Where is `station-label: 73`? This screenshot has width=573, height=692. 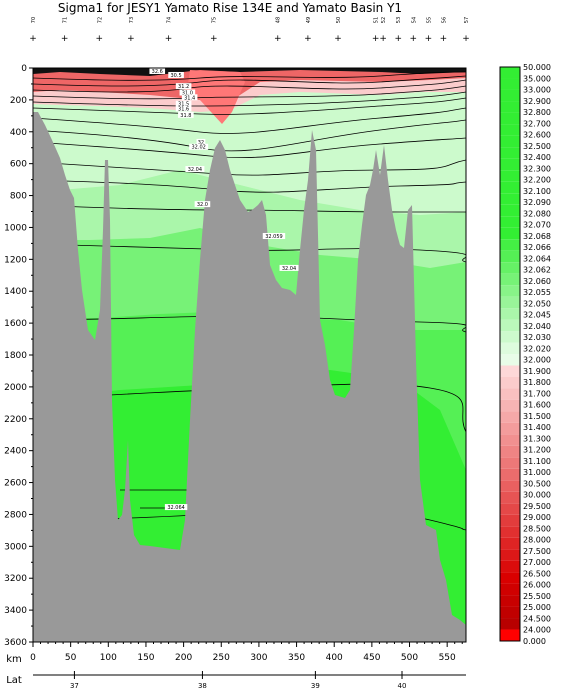
station-label: 73 is located at coordinates (132, 20).